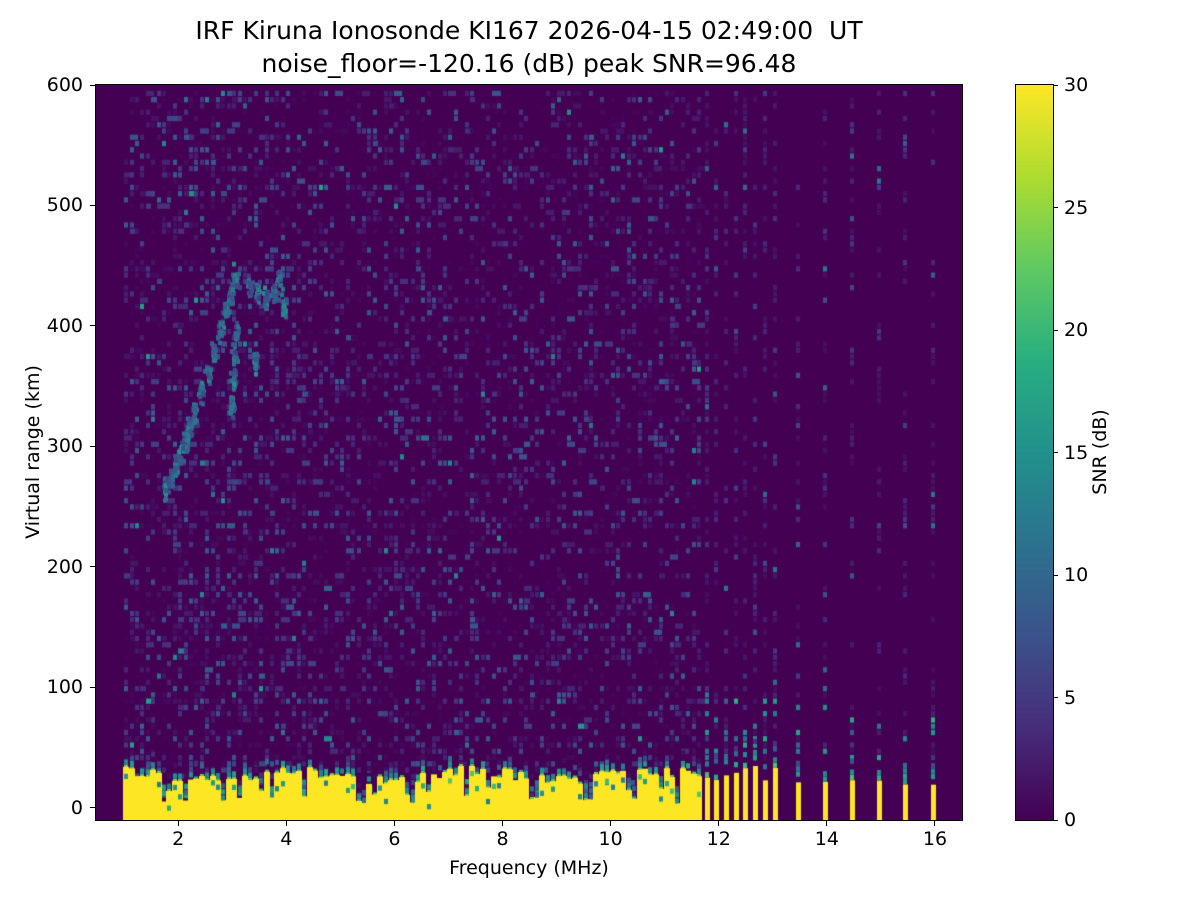  I want to click on colorbar-tick-label: 25, so click(1076, 207).